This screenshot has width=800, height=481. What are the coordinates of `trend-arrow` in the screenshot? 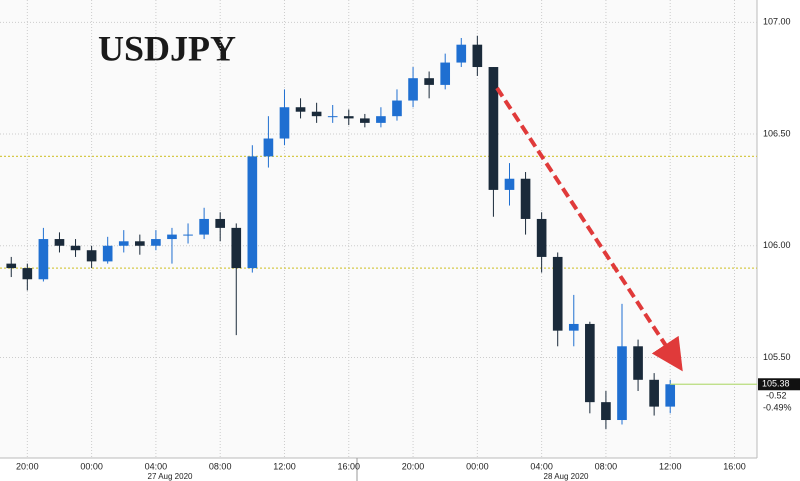 It's located at (589, 229).